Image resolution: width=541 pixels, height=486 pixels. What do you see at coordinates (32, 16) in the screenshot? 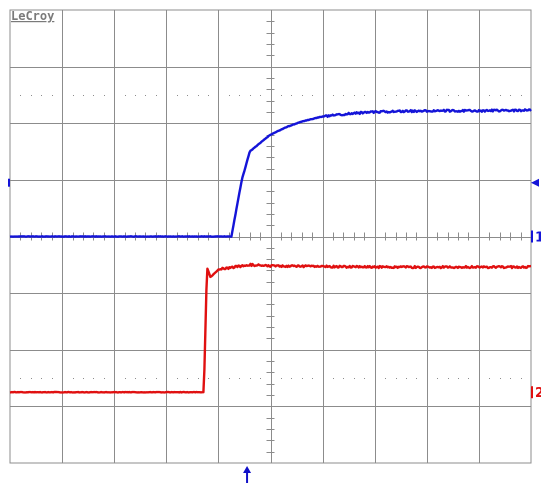
I see `brand-logo: LeCroy` at bounding box center [32, 16].